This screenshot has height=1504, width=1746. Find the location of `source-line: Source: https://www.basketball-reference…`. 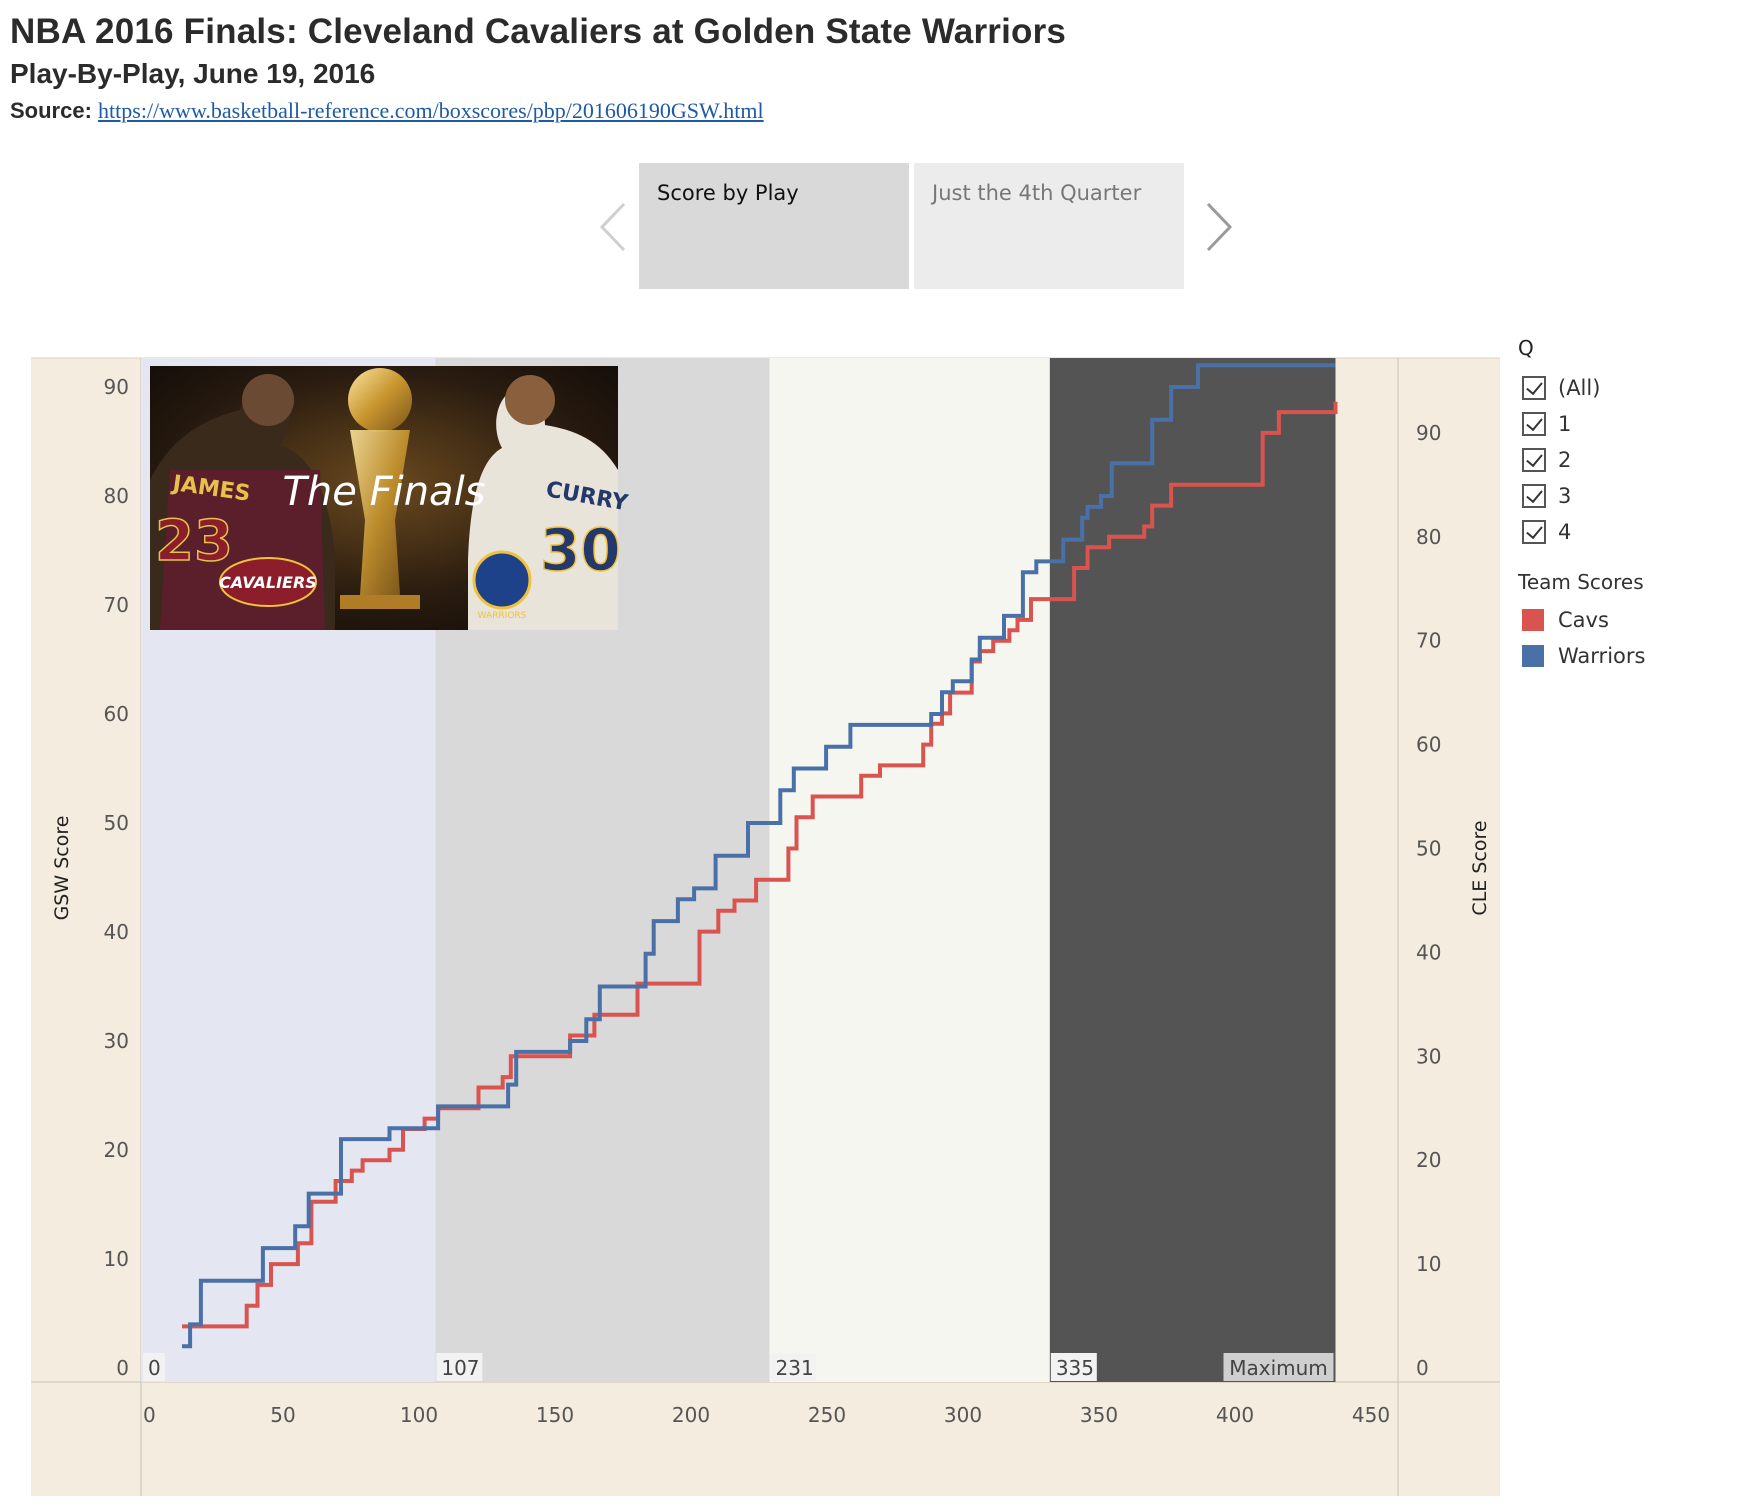

source-line: Source: https://www.basketball-reference… is located at coordinates (538, 111).